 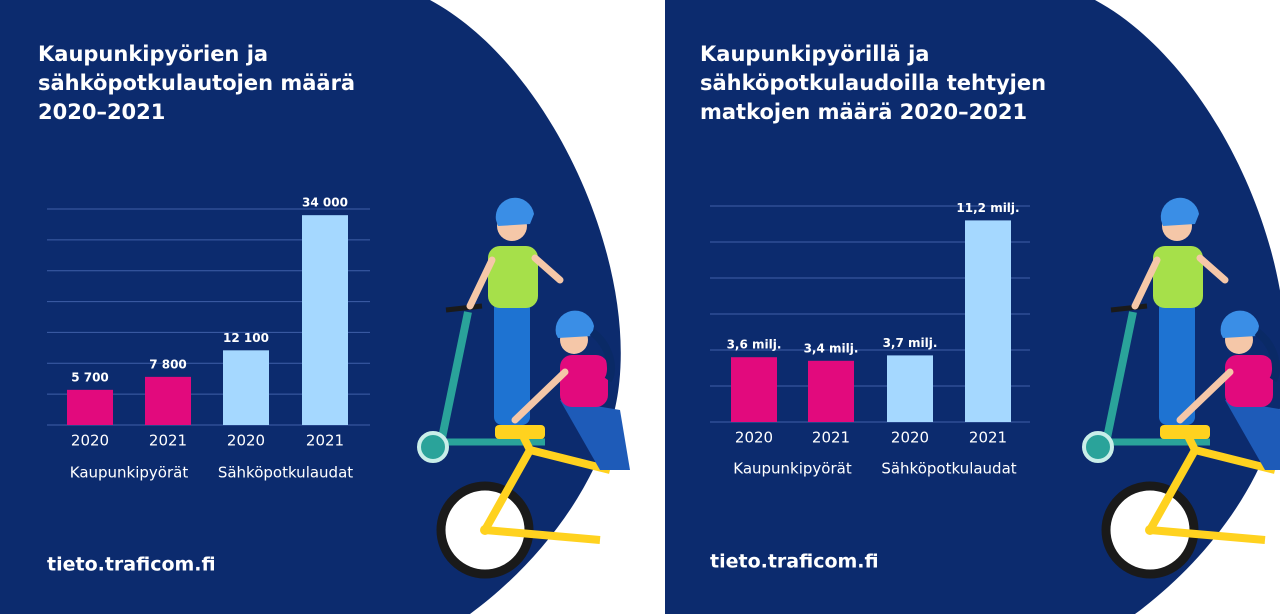 What do you see at coordinates (246, 338) in the screenshot?
I see `value-label: 12 100` at bounding box center [246, 338].